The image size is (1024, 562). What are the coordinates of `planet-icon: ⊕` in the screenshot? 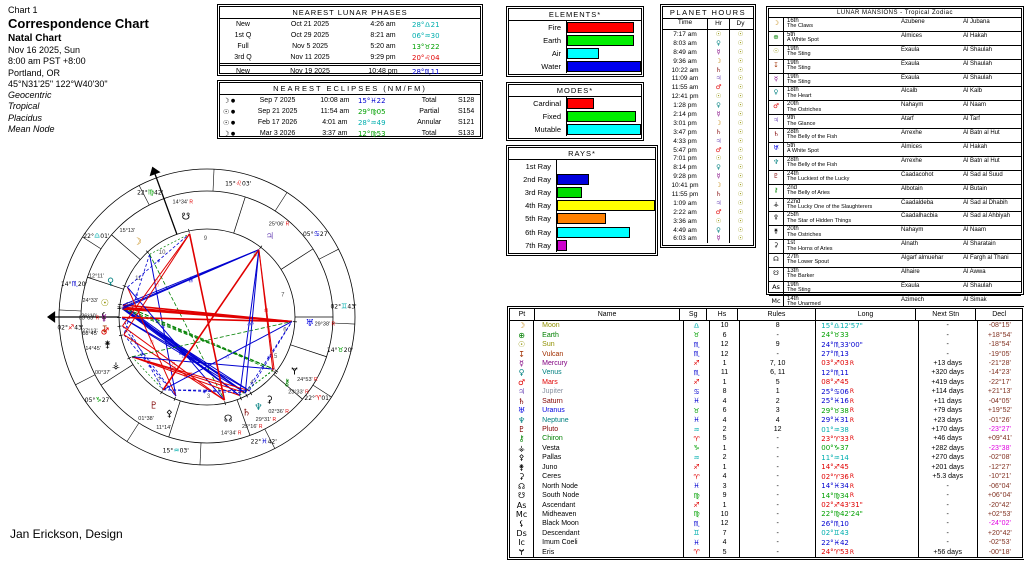 It's located at (776, 38).